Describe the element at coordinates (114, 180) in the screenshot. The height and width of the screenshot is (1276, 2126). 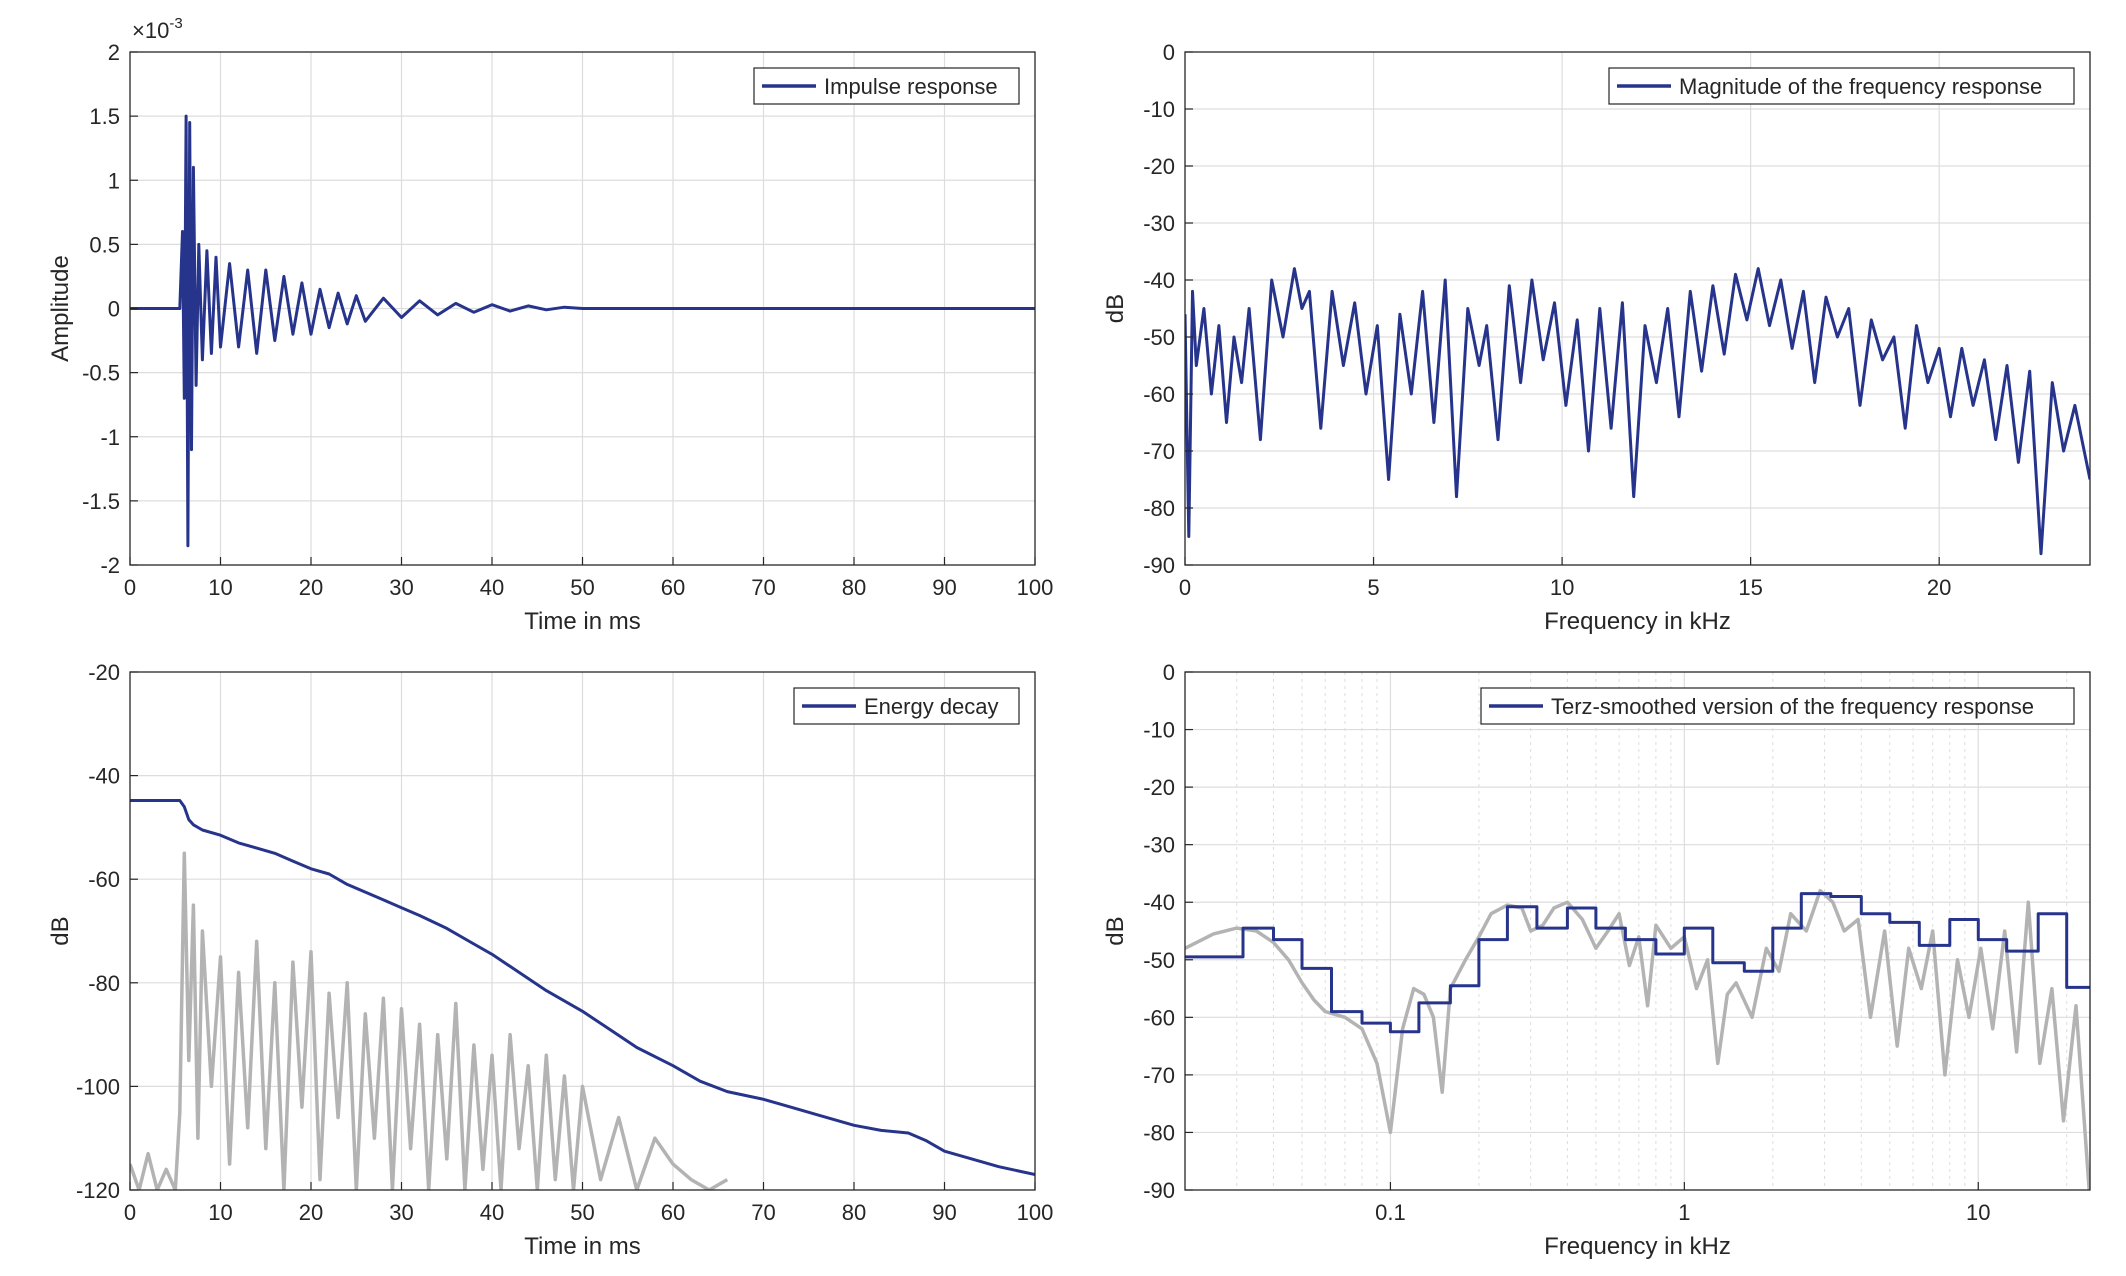
I see `y-tick-label: 1` at that location.